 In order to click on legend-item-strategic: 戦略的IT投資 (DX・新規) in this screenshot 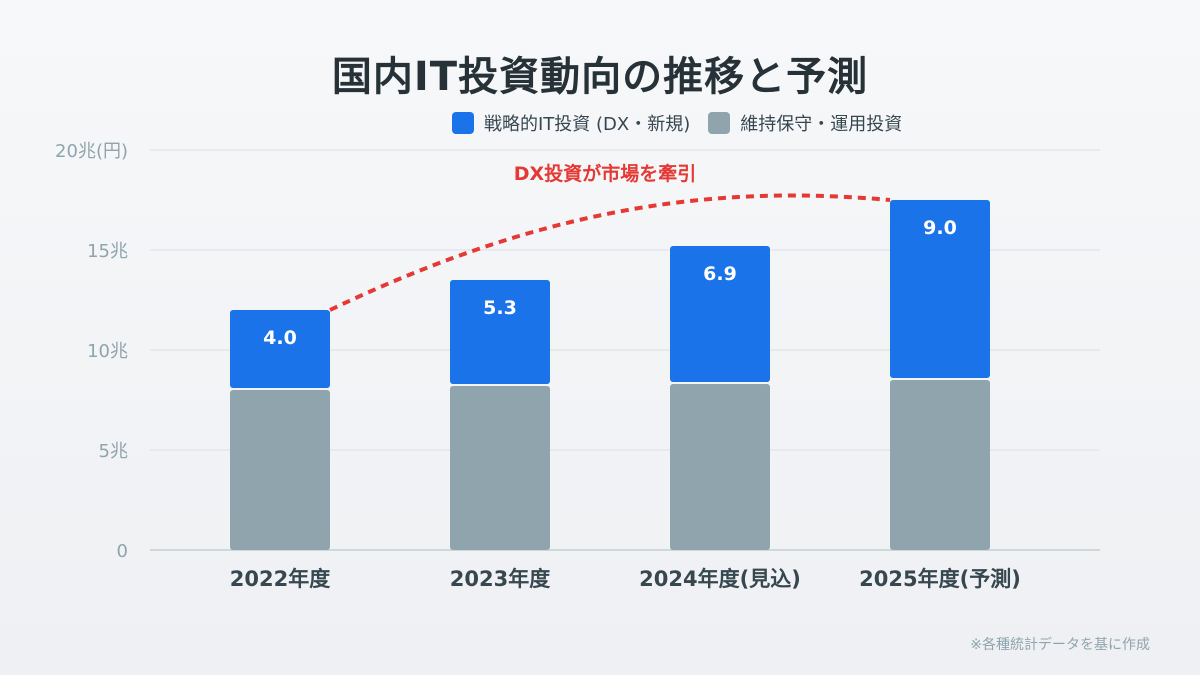, I will do `click(571, 123)`.